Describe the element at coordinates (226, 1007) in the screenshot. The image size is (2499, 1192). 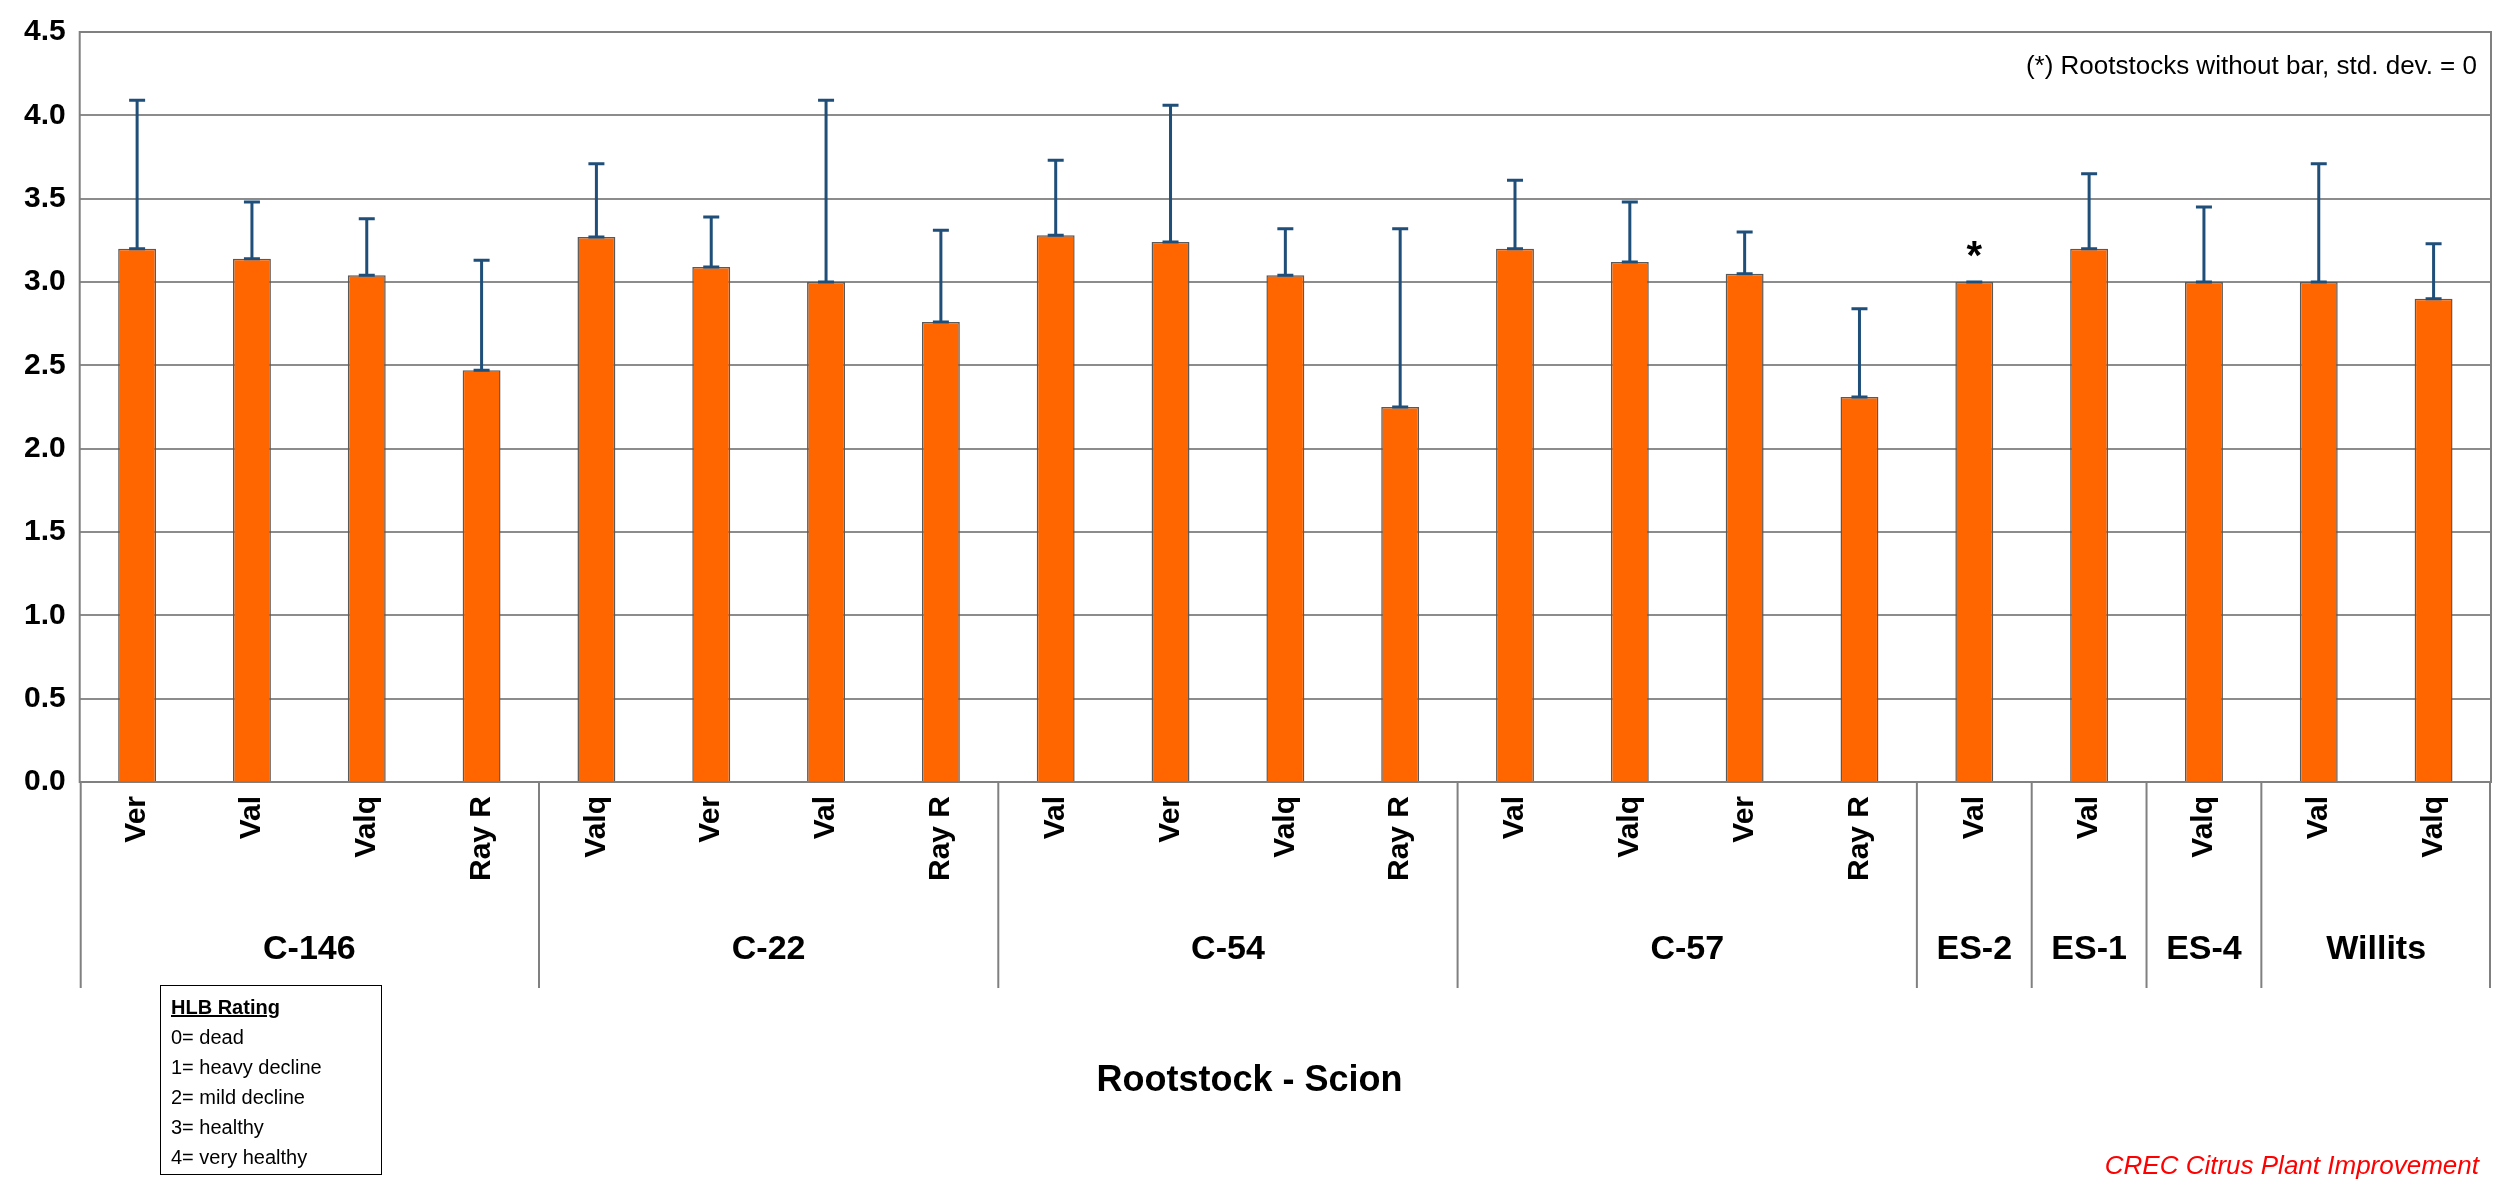
I see `text: HLB Rating` at that location.